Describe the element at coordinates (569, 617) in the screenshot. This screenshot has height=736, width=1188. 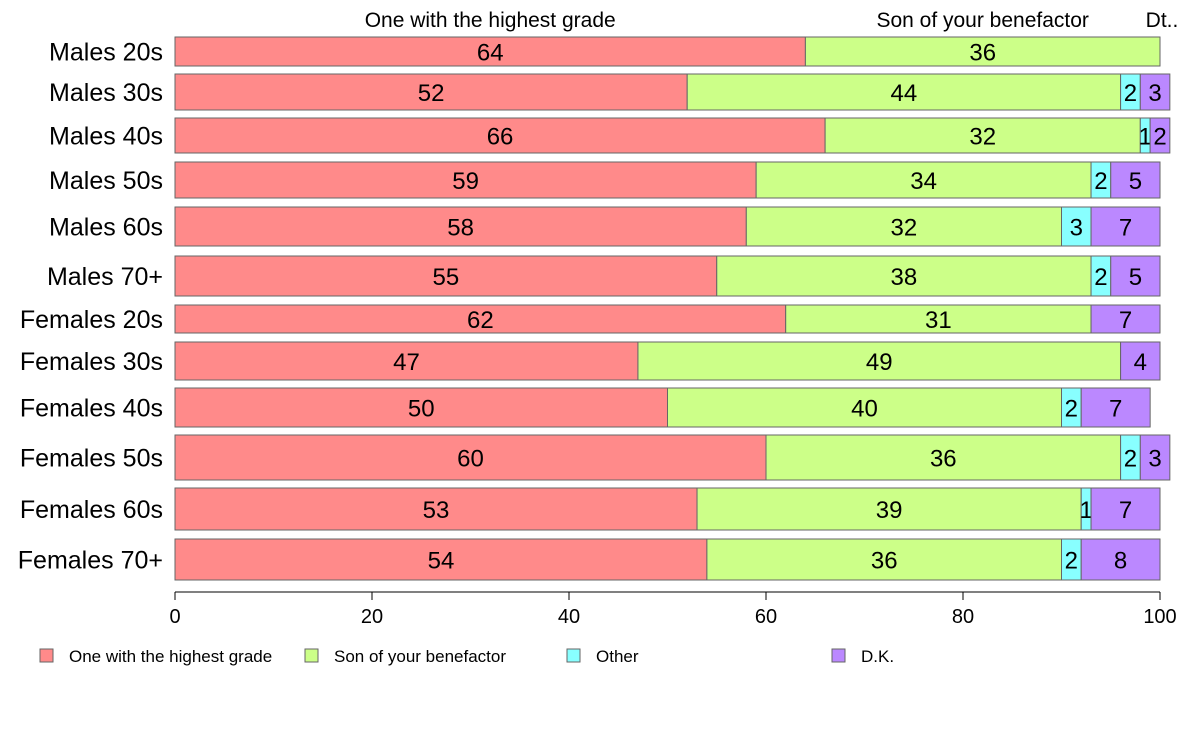
I see `x-tick-label-40: 40` at that location.